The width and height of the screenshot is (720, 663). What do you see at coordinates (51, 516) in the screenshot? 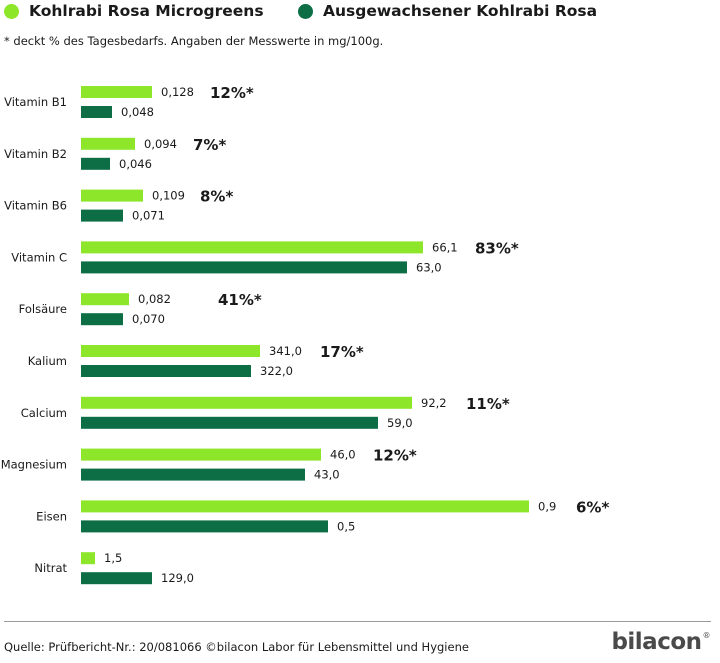
I see `category-label-eisen: Eisen` at bounding box center [51, 516].